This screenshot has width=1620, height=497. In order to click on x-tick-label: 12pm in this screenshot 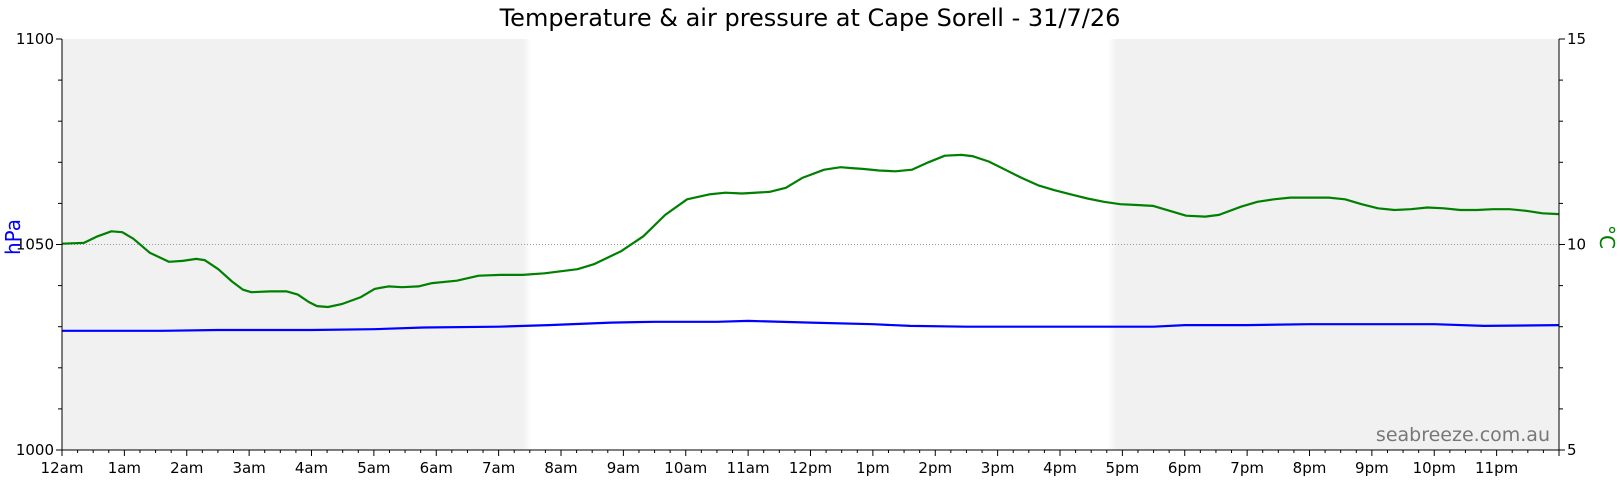, I will do `click(810, 468)`.